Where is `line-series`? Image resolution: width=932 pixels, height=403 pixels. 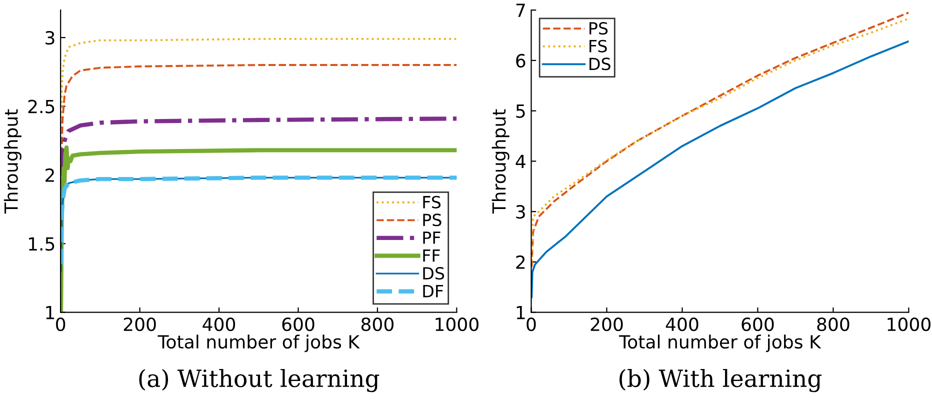 line-series is located at coordinates (258, 147).